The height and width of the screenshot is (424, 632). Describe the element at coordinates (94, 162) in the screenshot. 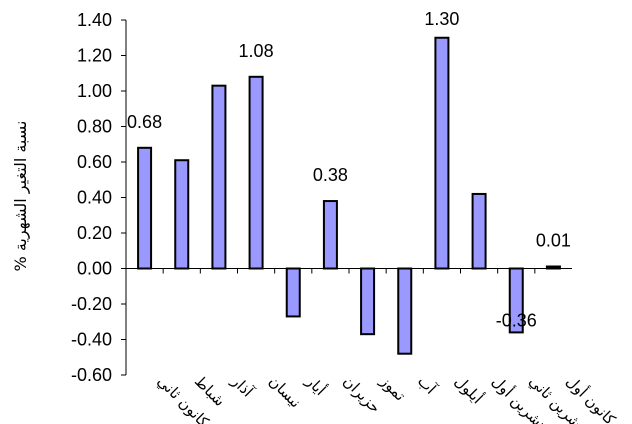

I see `y-tick-label: 0.60` at that location.